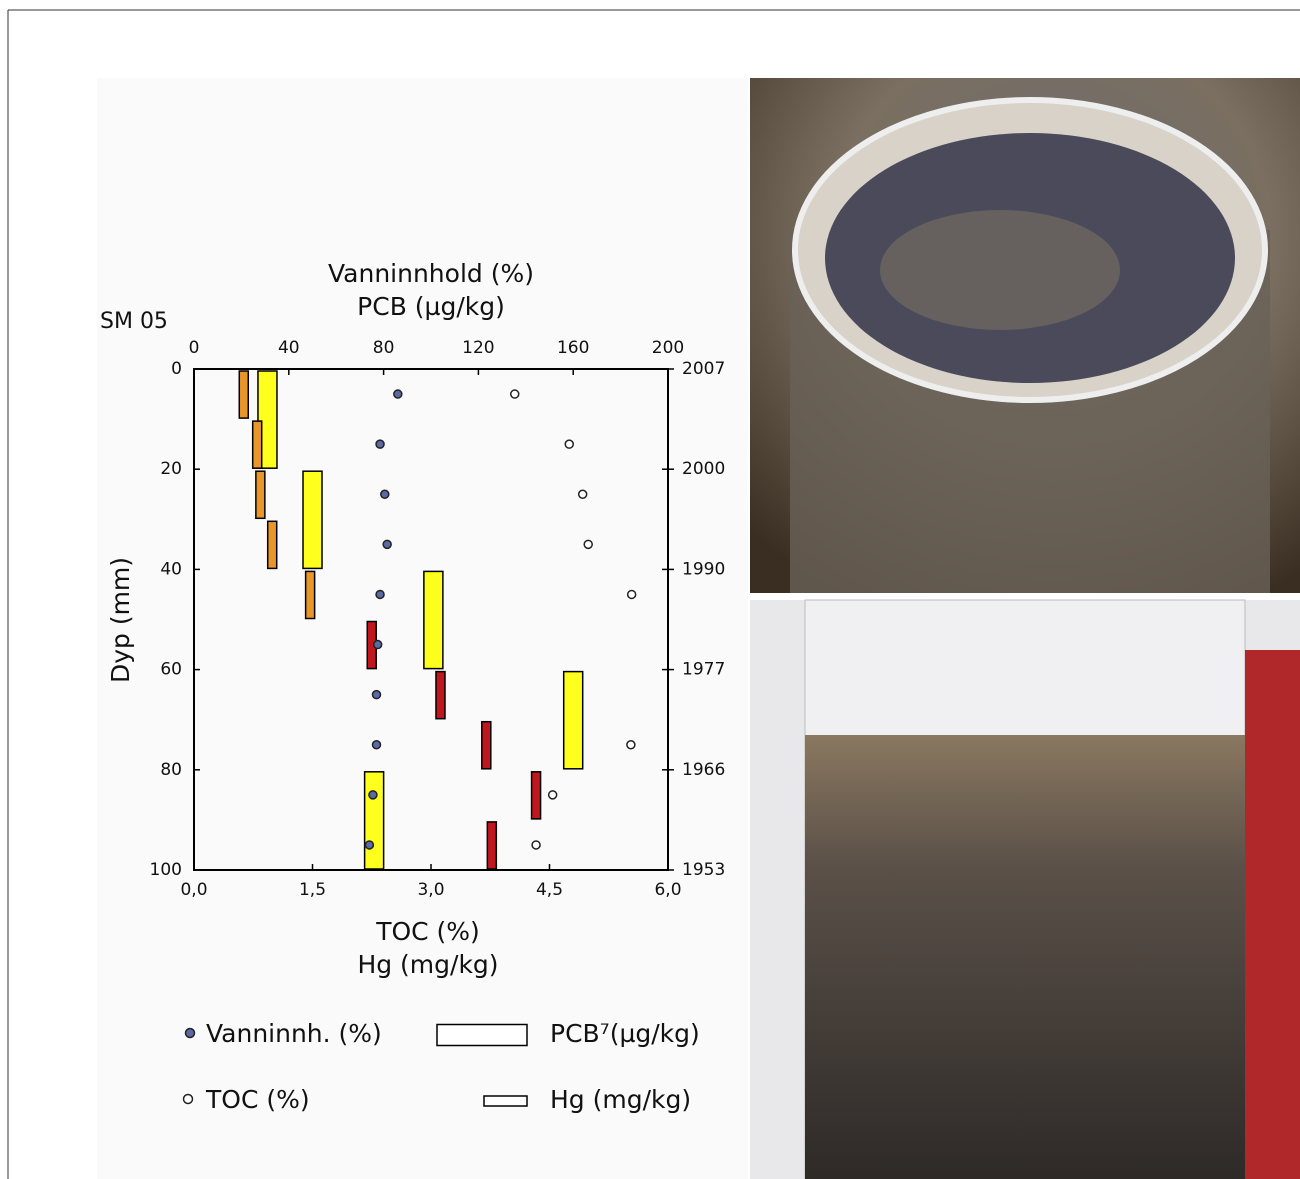 Image resolution: width=1300 pixels, height=1179 pixels. I want to click on top-axis-title: Vanninnhold (%), so click(431, 273).